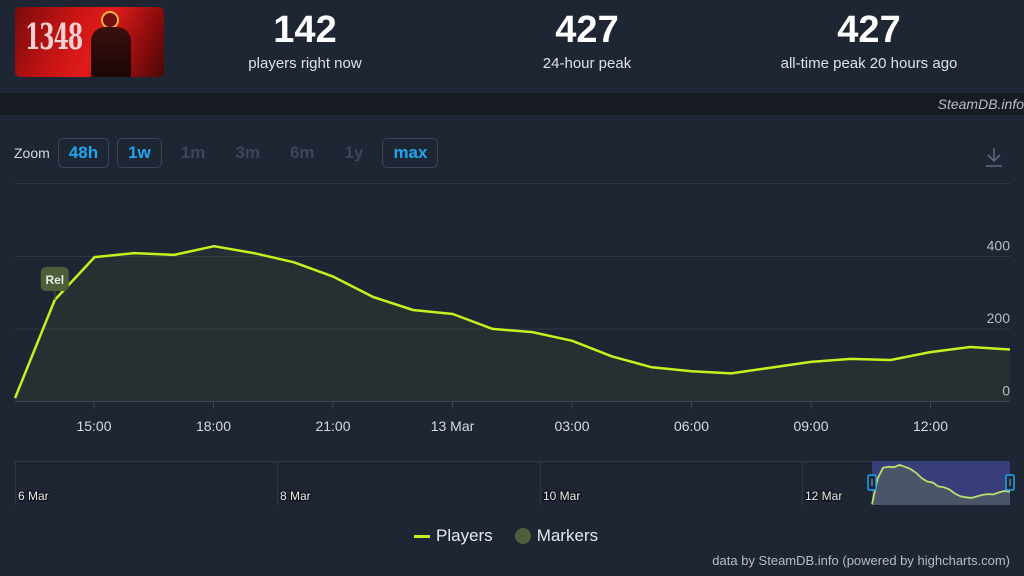  I want to click on svg-text: 21:00, so click(332, 426).